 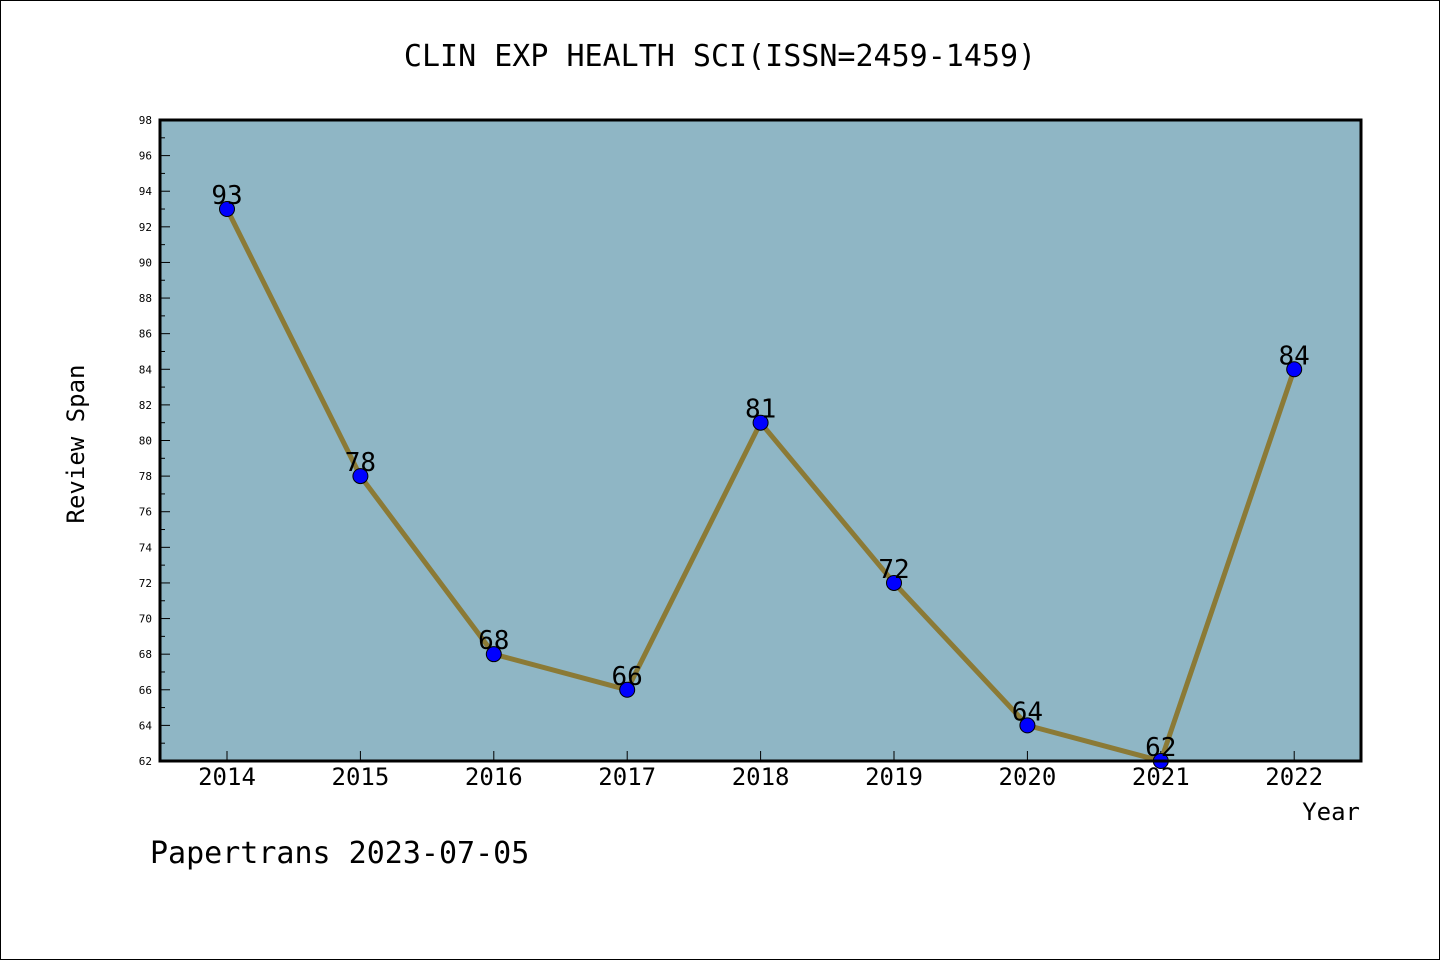 I want to click on footer-credit: Papertrans 2023-07-05, so click(x=339, y=853).